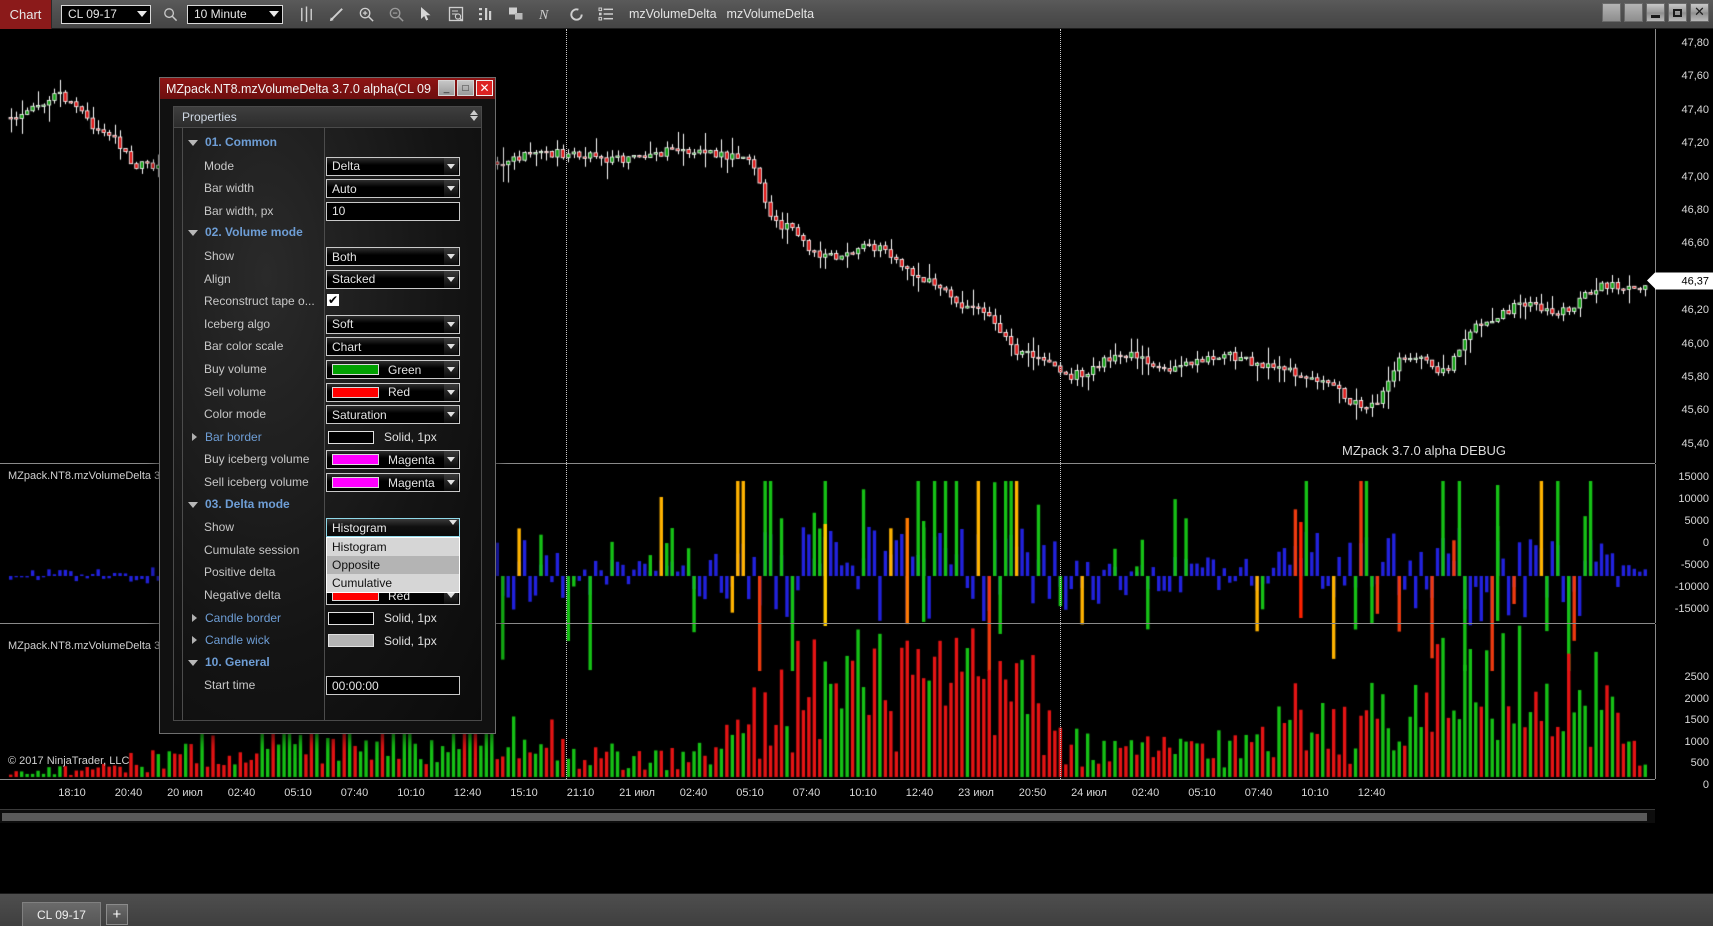  I want to click on strategy-icon, so click(516, 14).